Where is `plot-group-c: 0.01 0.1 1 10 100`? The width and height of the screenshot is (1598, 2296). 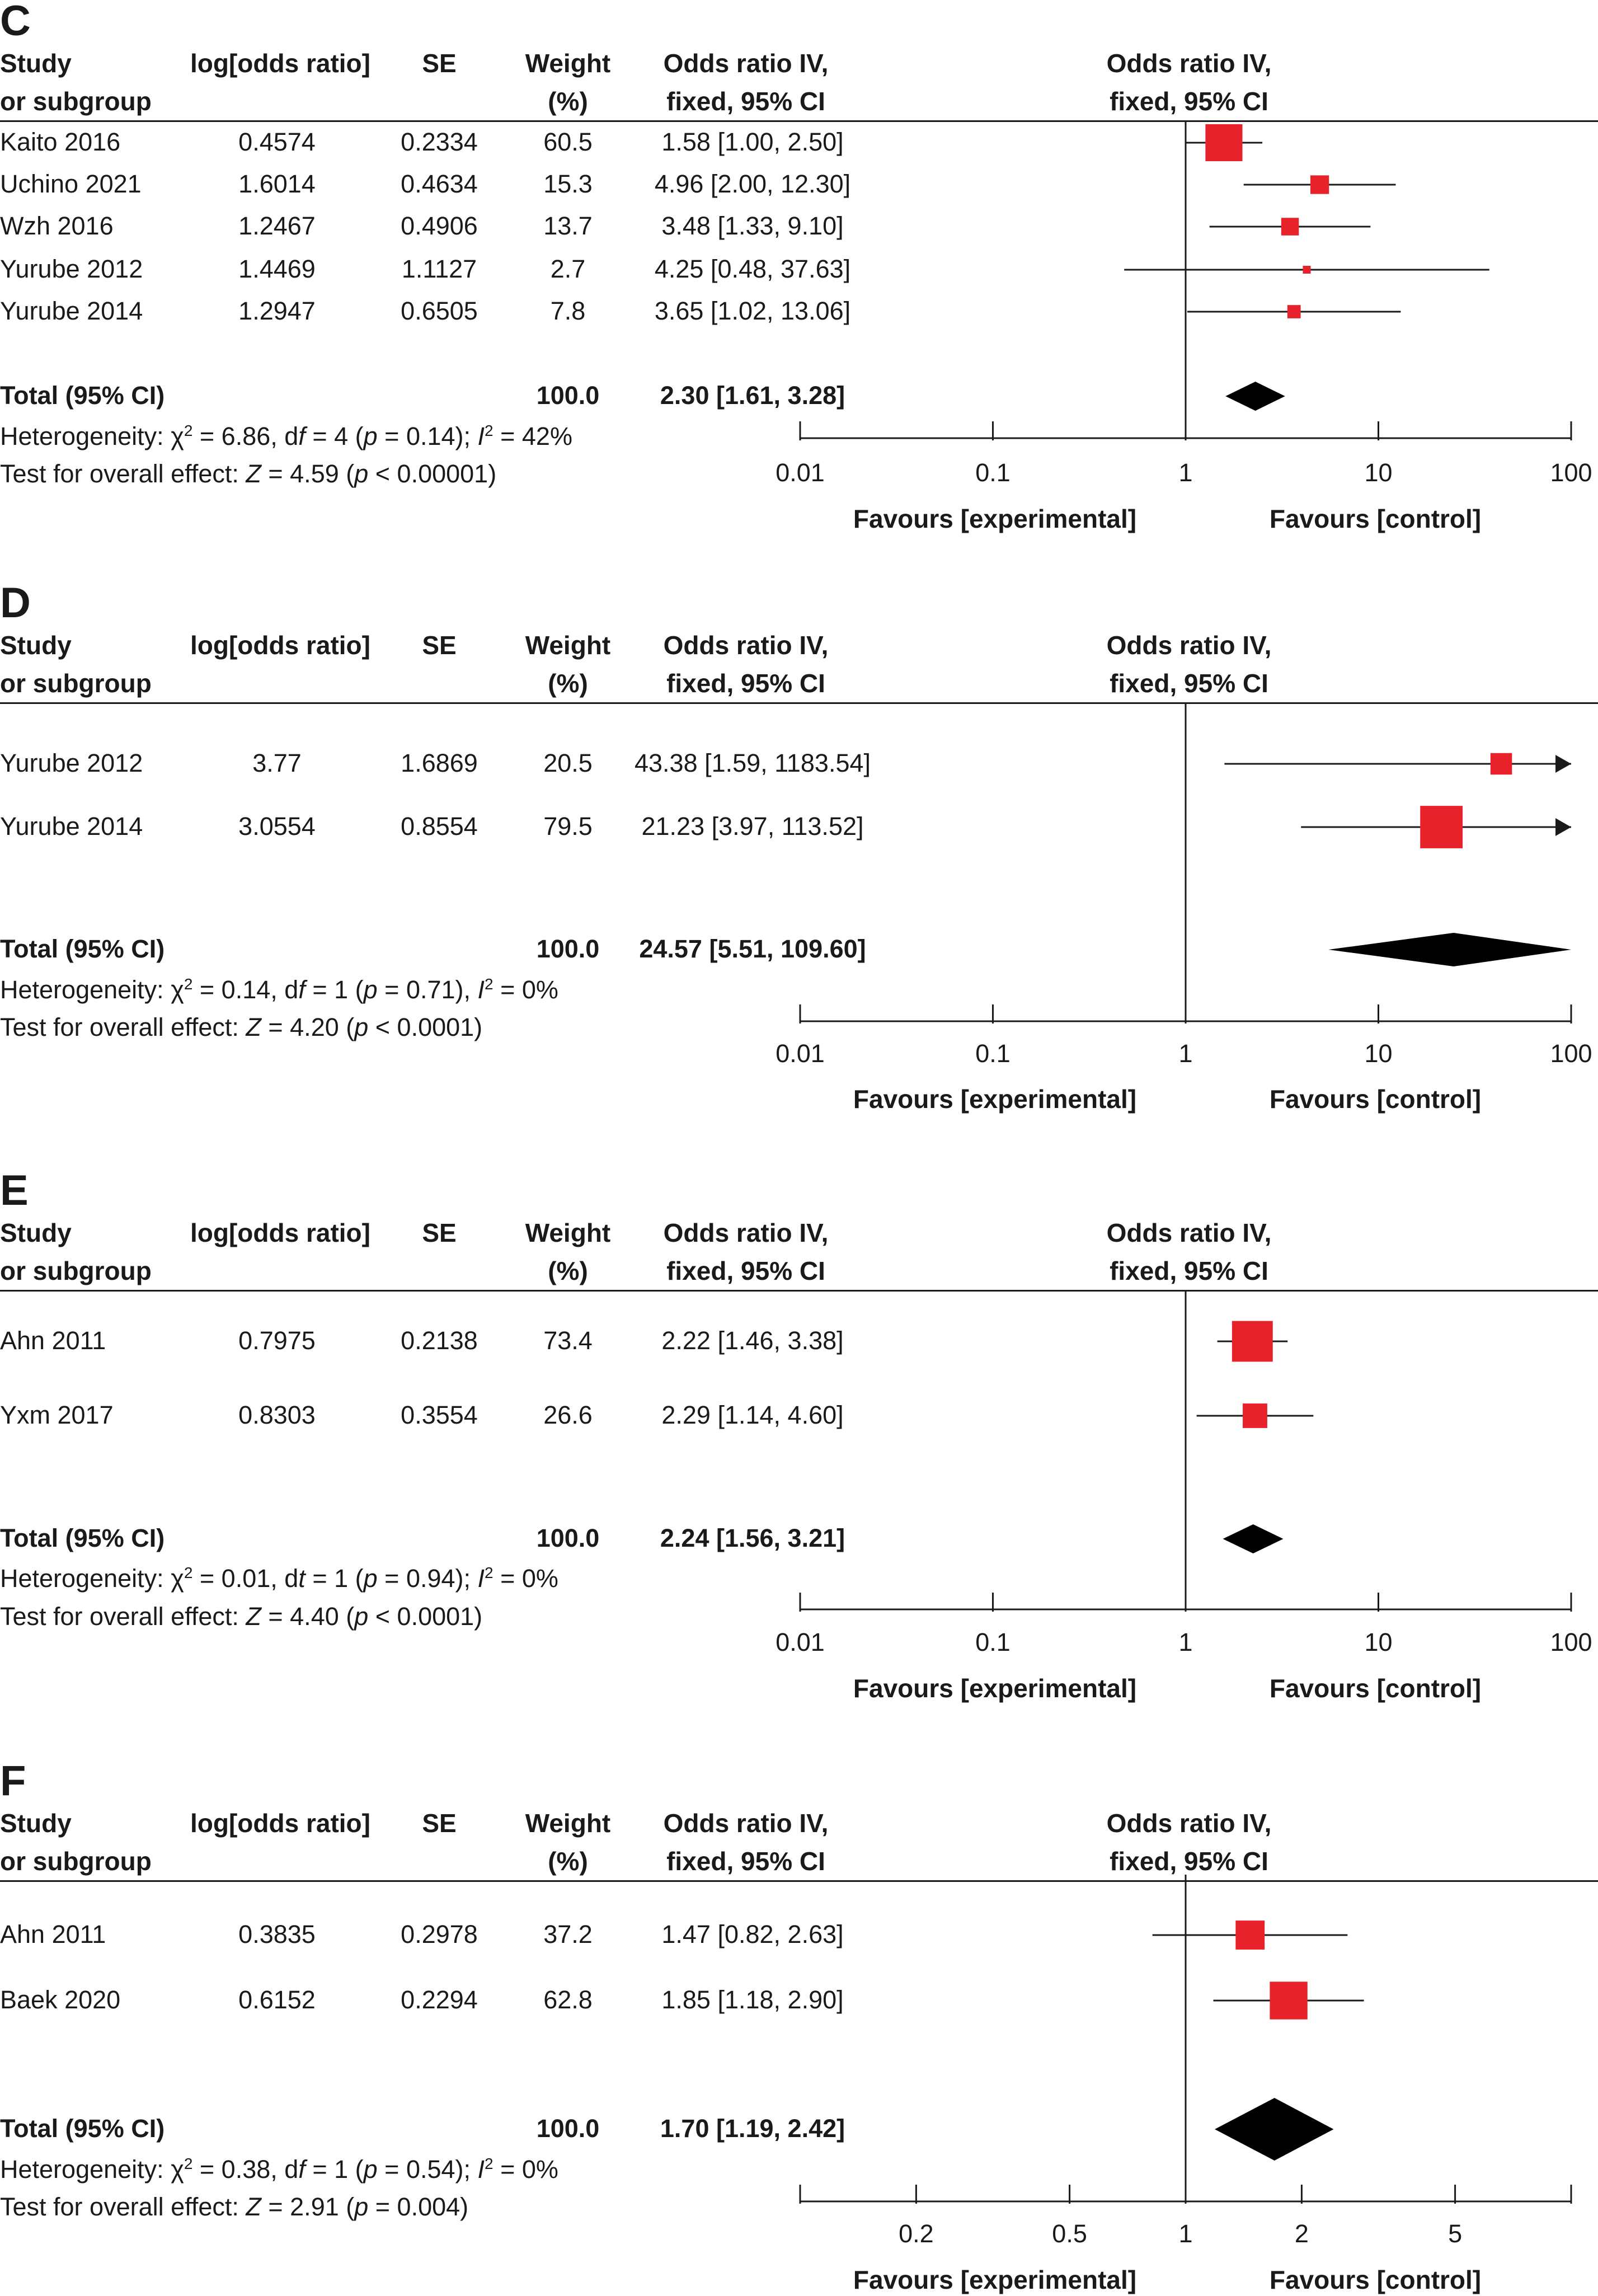
plot-group-c: 0.01 0.1 1 10 100 is located at coordinates (1184, 303).